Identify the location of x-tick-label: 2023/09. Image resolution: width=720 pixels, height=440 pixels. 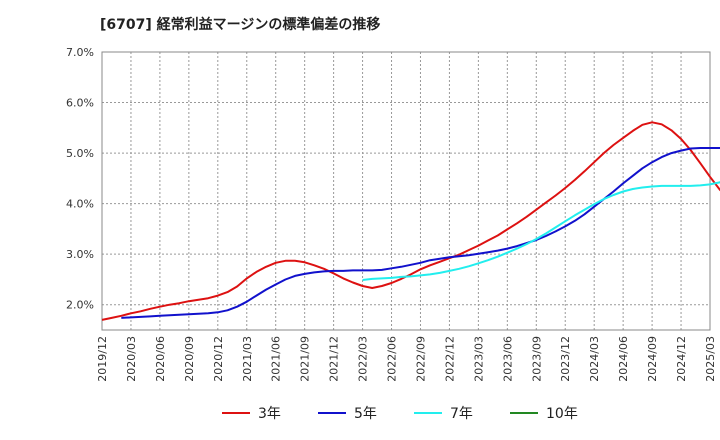
(536, 359).